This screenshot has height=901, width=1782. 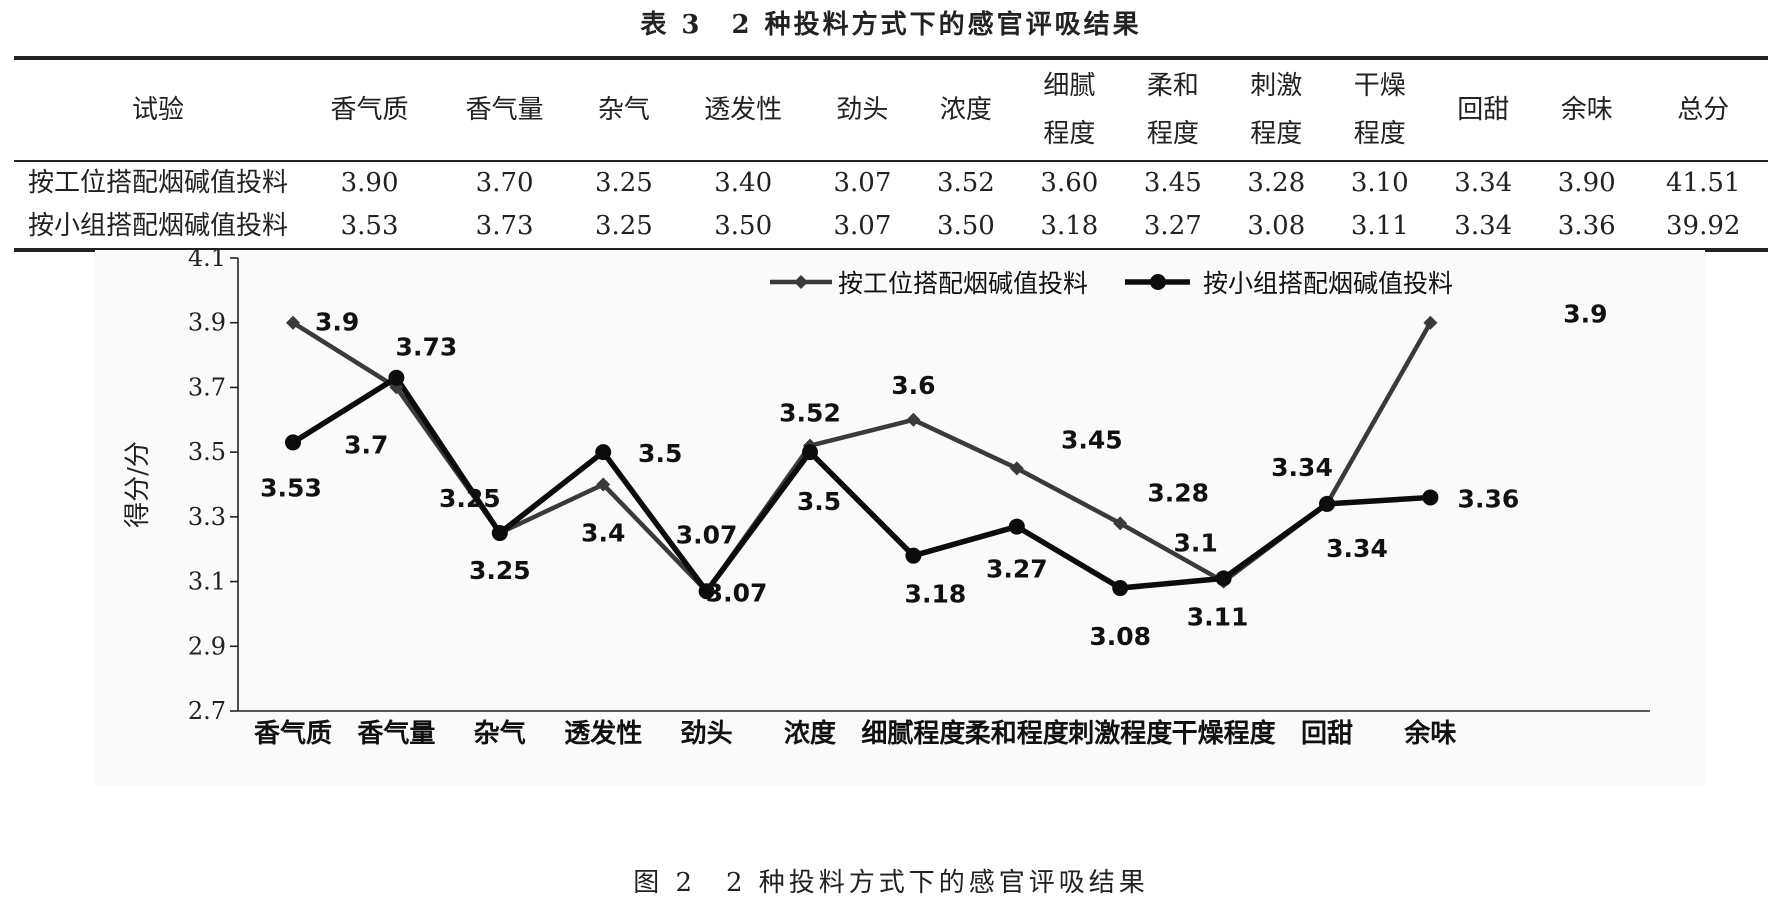 I want to click on y-tick-label: 3.7, so click(x=207, y=387).